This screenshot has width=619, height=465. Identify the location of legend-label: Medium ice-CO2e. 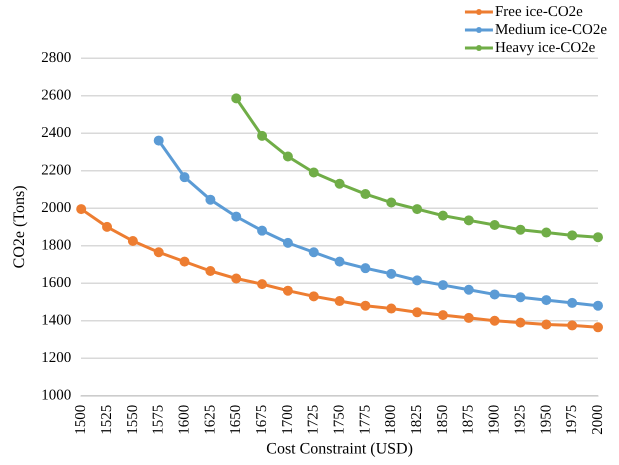
(551, 30).